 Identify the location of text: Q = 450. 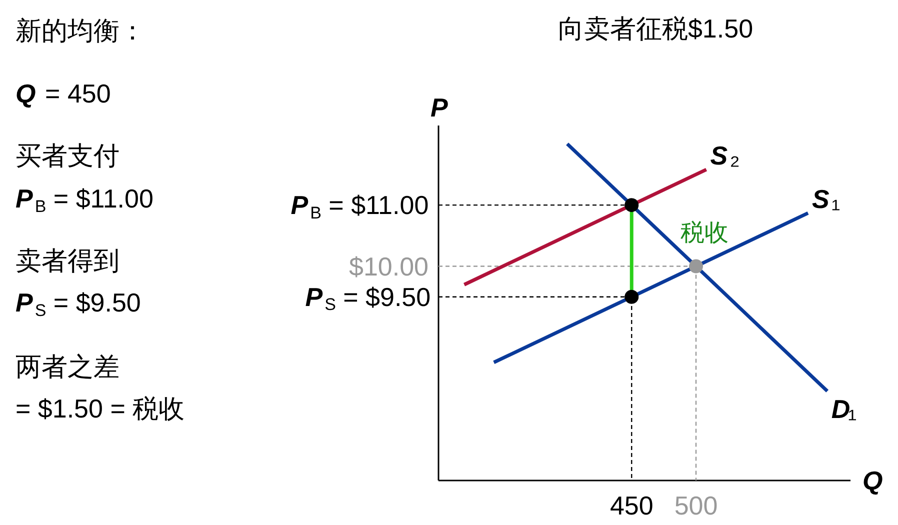
(63, 93).